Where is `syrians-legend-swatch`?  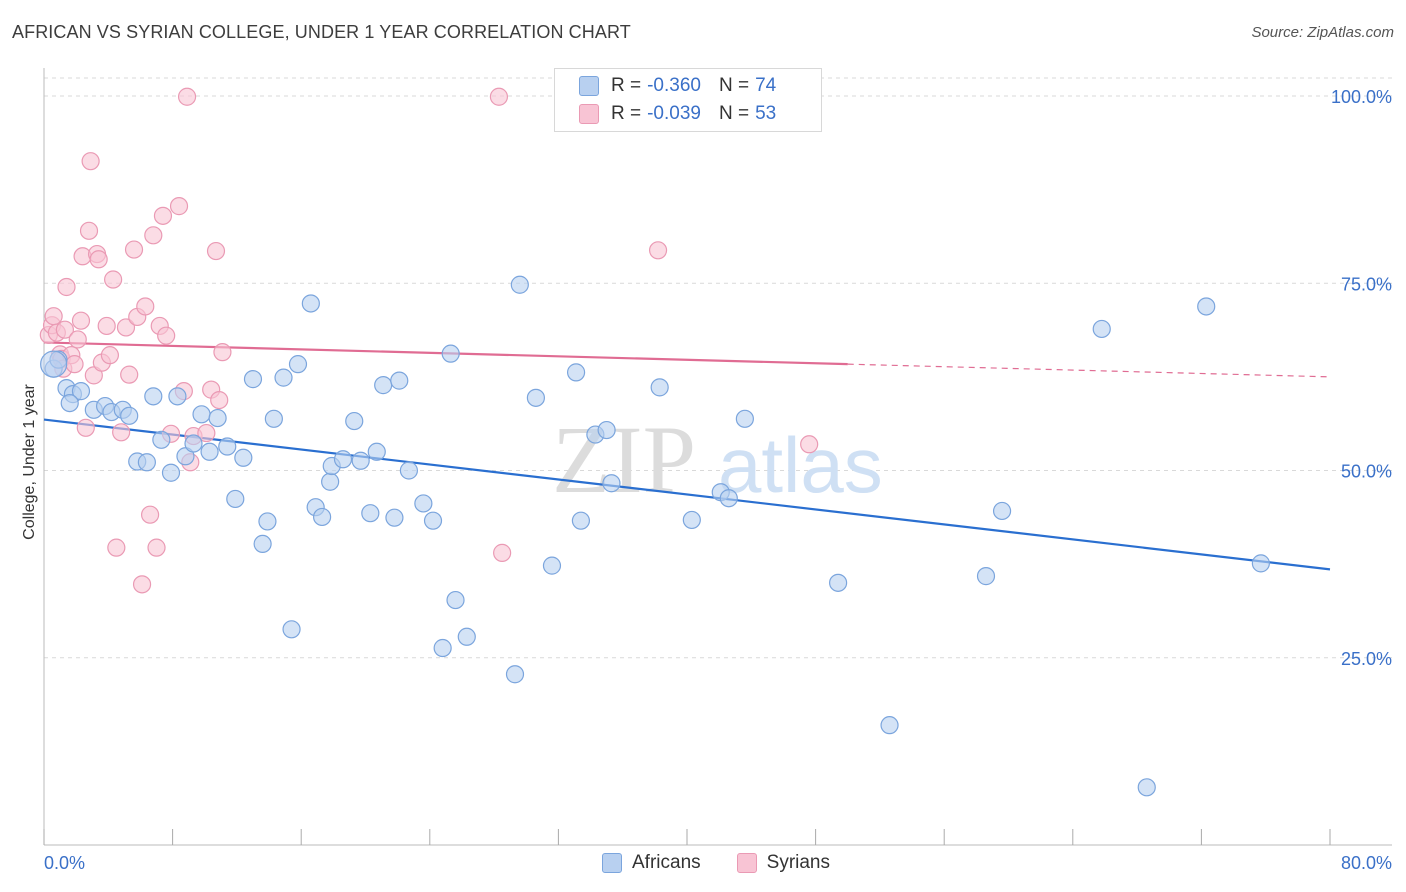 syrians-legend-swatch is located at coordinates (746, 863).